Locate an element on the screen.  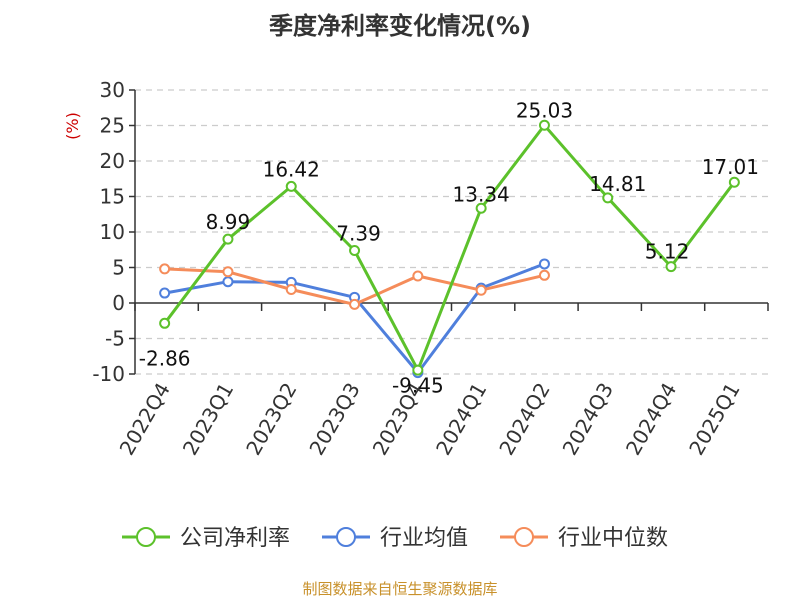
x-tick-label: 2023Q3 is located at coordinates (334, 419).